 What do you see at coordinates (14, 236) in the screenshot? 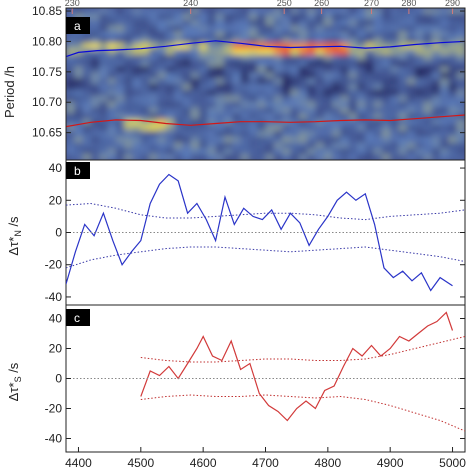
I see `y-axis-label-b: Δτ*N /s` at bounding box center [14, 236].